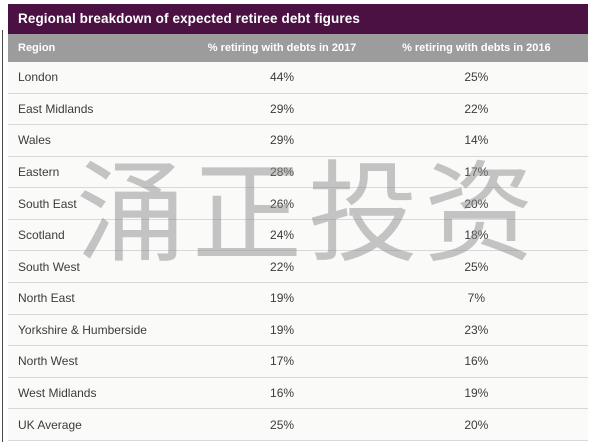 This screenshot has height=442, width=600. Describe the element at coordinates (2, 236) in the screenshot. I see `screenshot-left-edge-line` at that location.